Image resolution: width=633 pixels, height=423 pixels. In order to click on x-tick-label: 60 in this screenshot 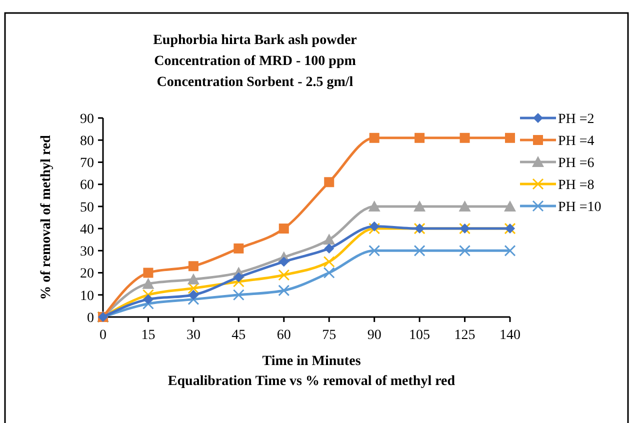, I will do `click(283, 335)`.